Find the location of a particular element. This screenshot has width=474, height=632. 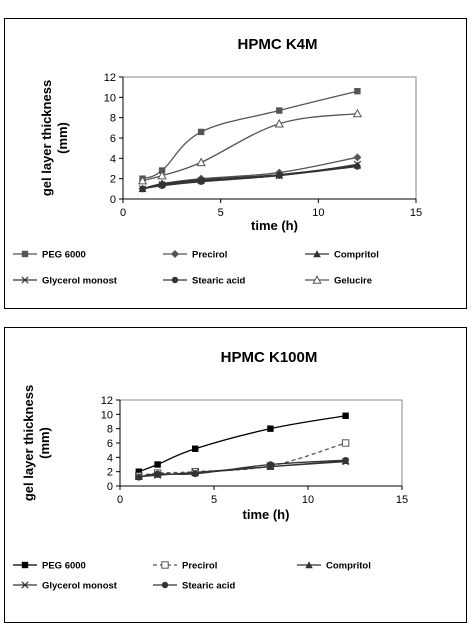

legend-item-1-2: Compritol is located at coordinates (342, 255).